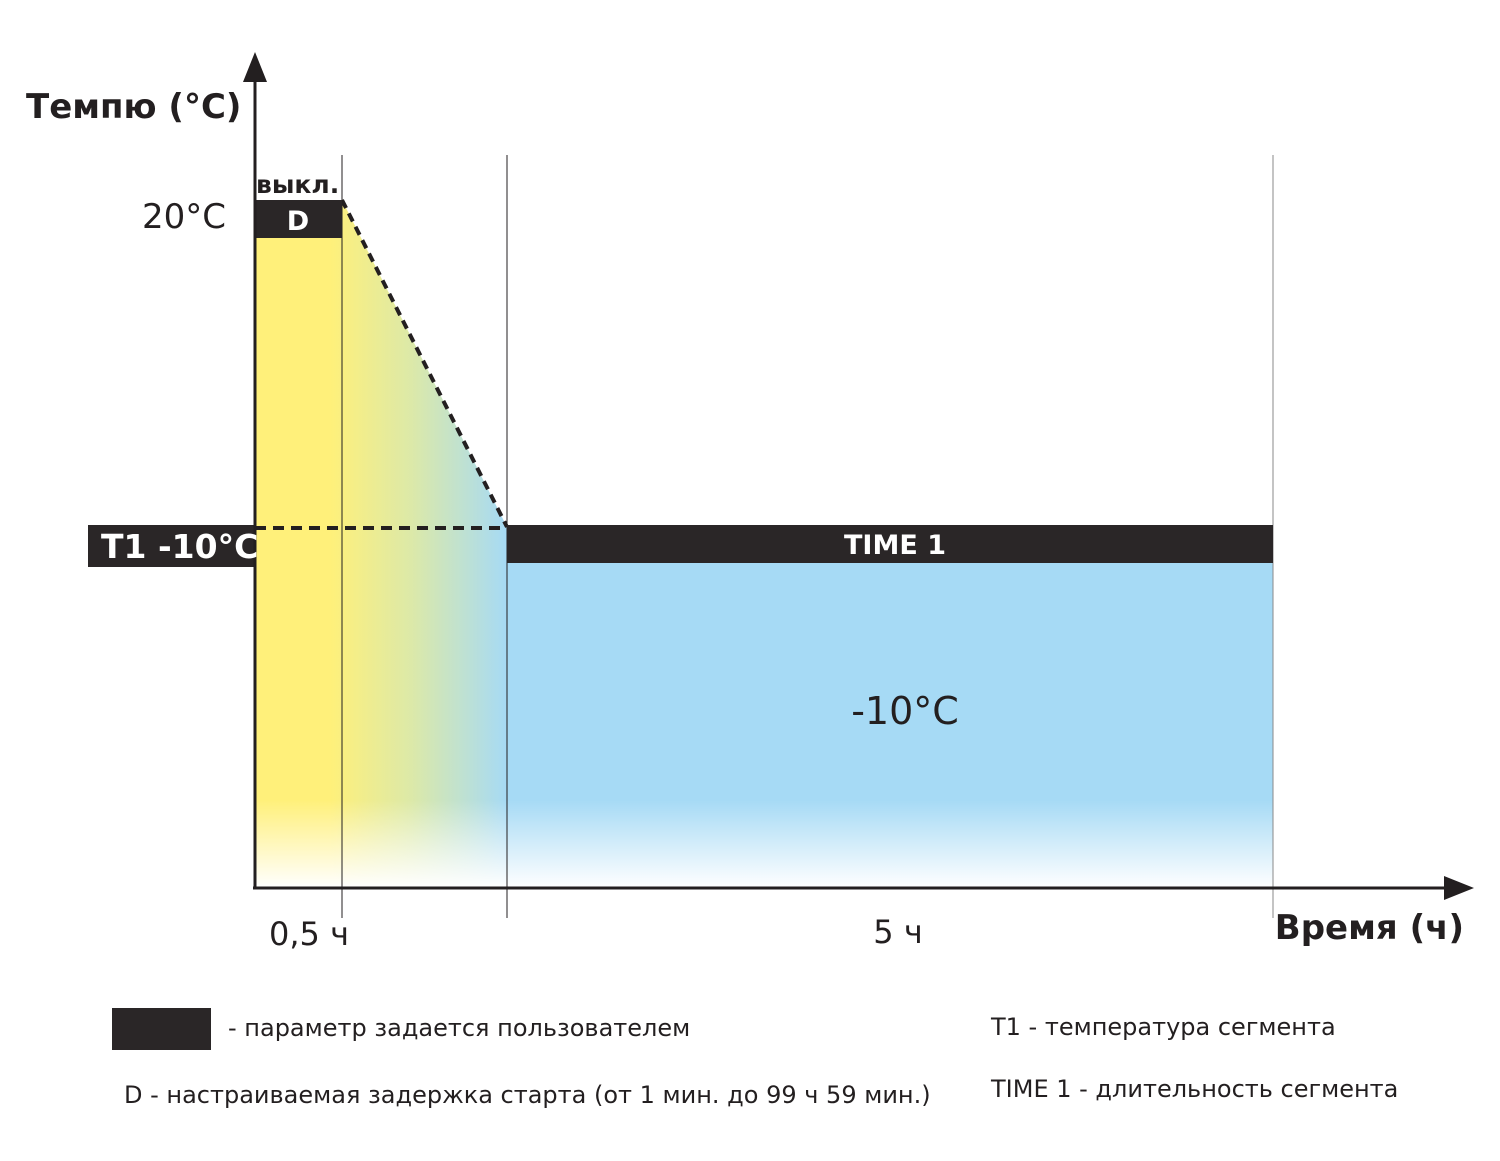  I want to click on t1-box-label: T1 -10°C, so click(179, 546).